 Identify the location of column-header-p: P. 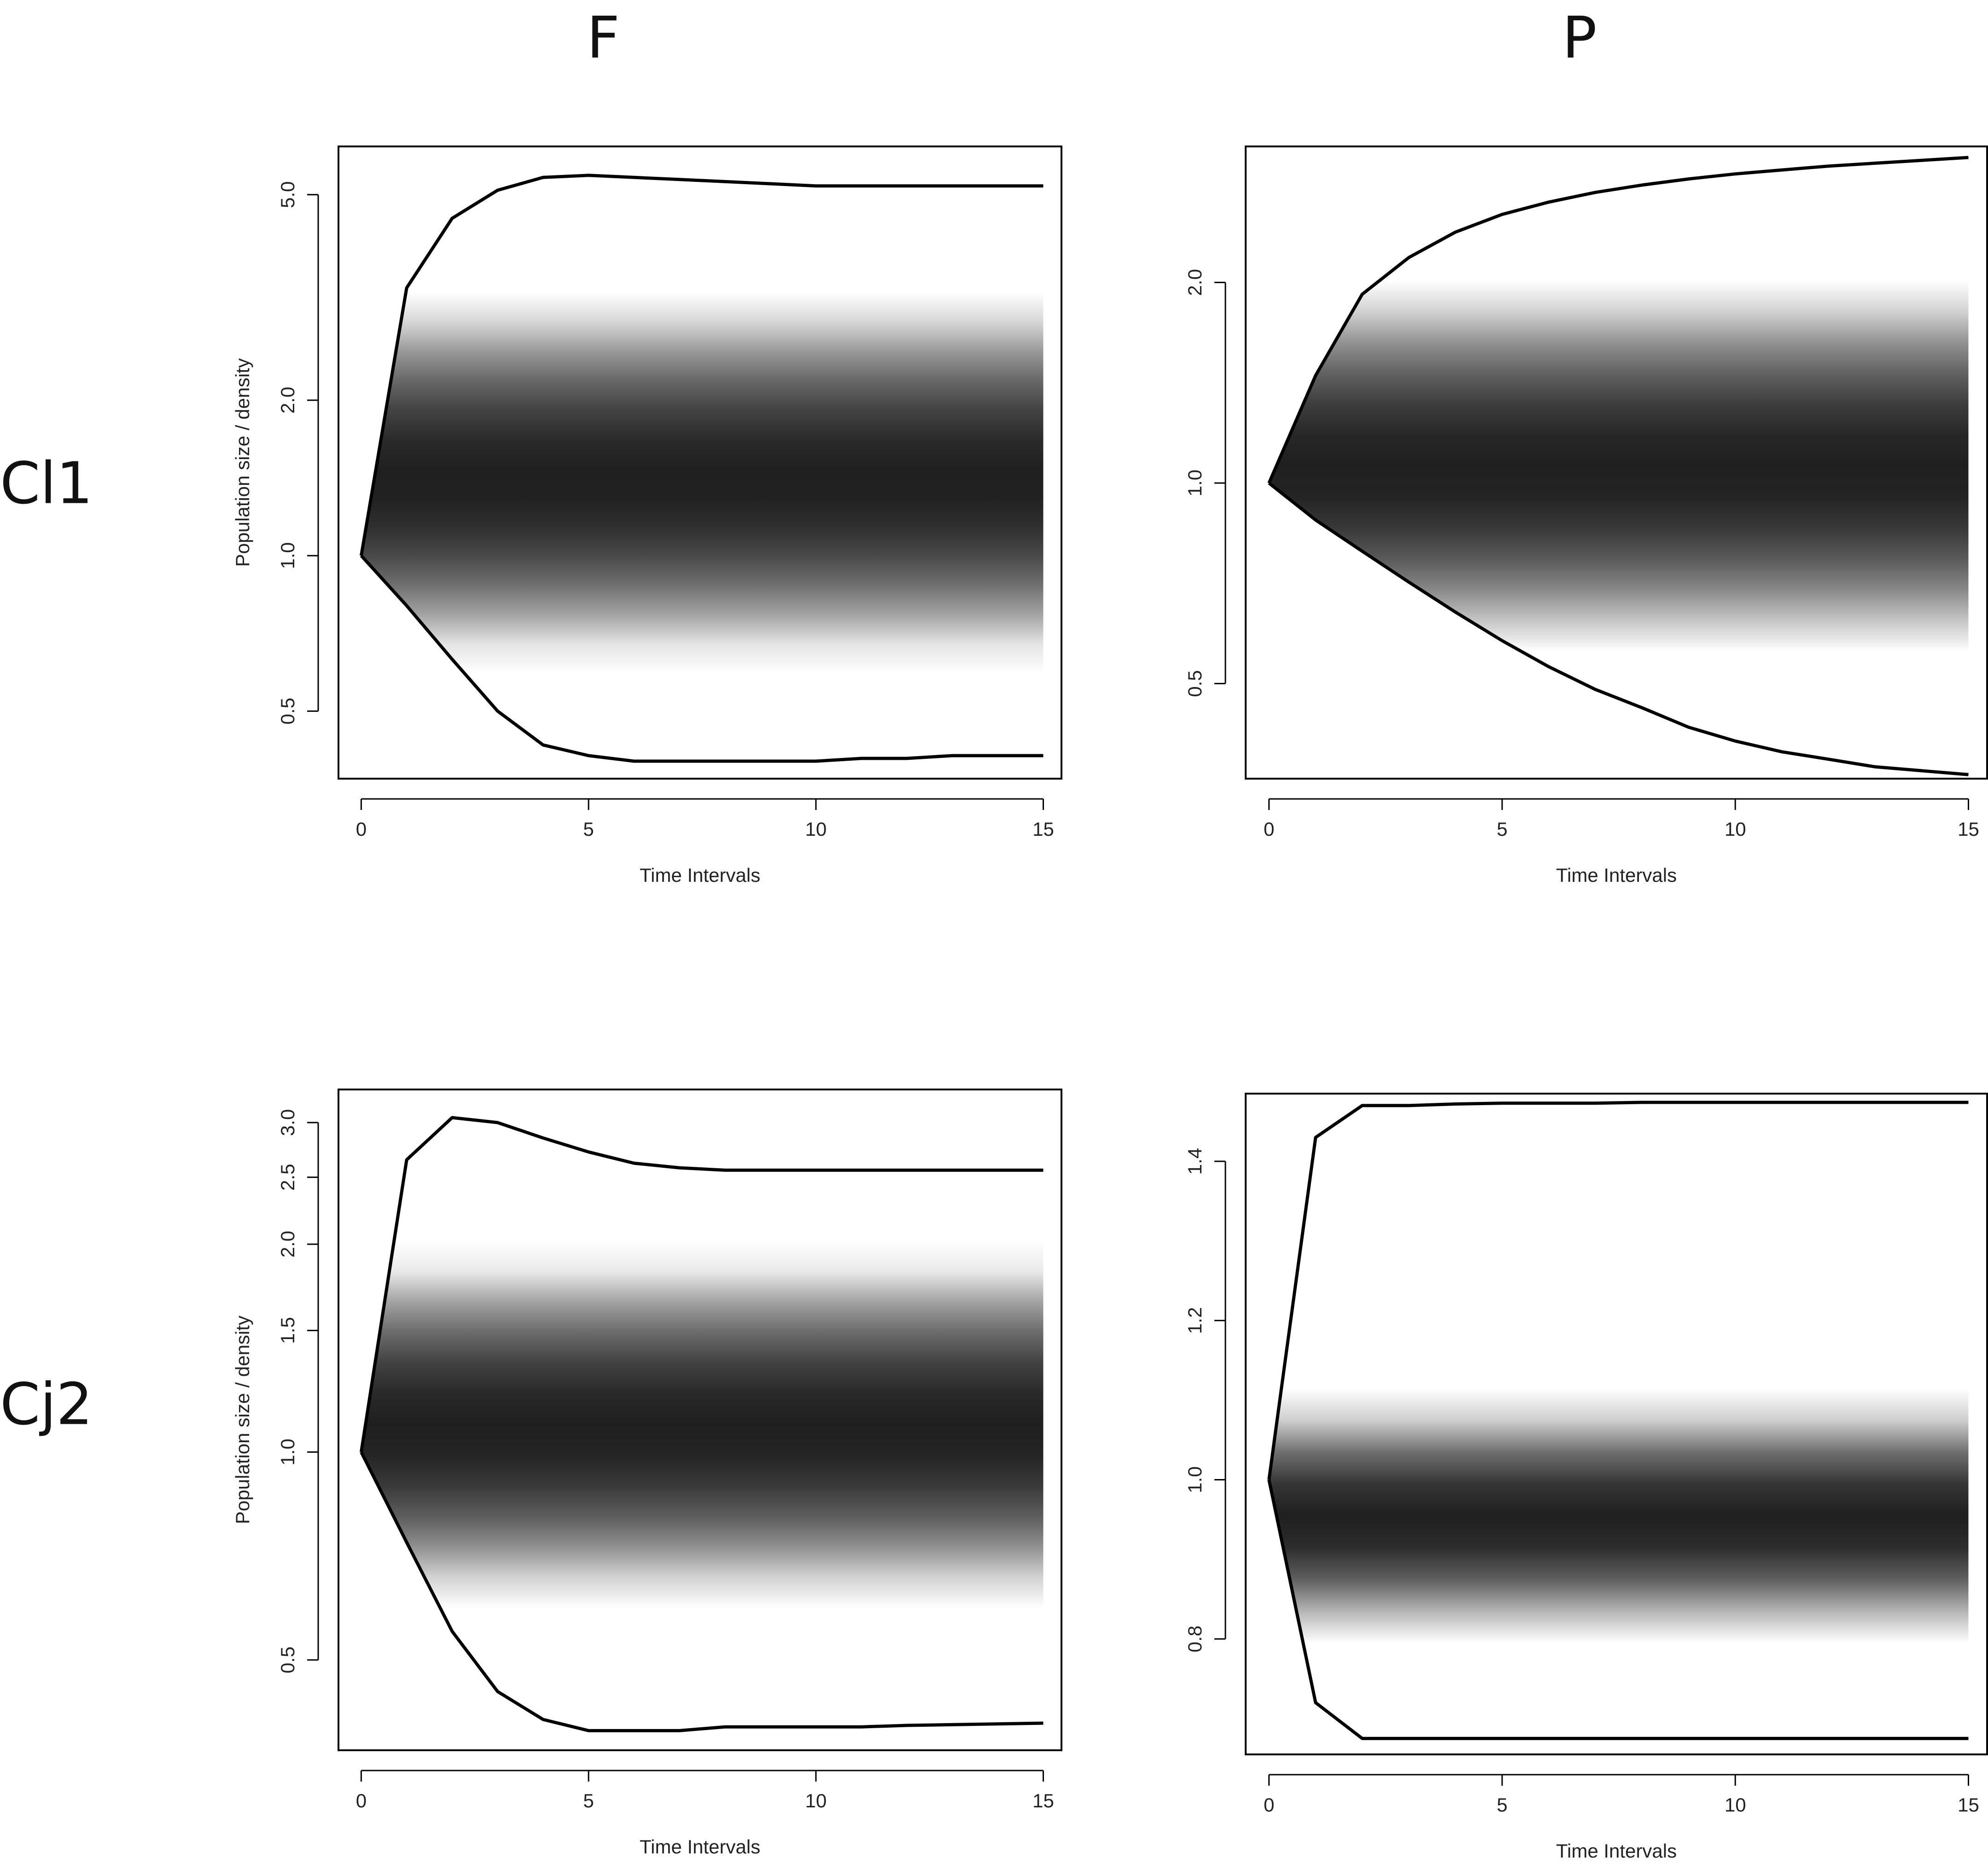
(1580, 38).